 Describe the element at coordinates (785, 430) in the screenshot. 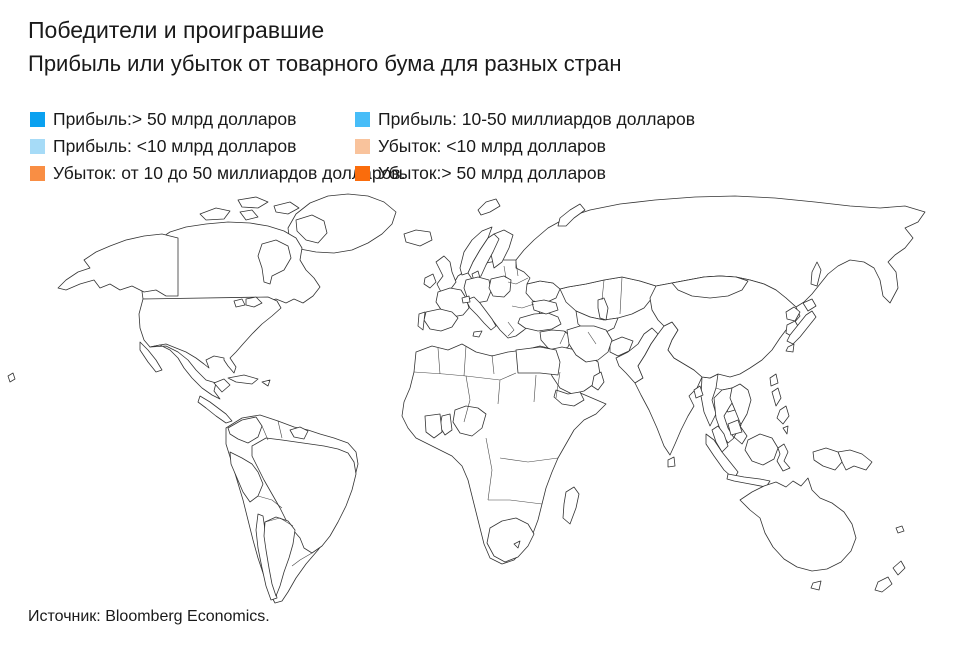

I see `country-philippines-mindanao` at that location.